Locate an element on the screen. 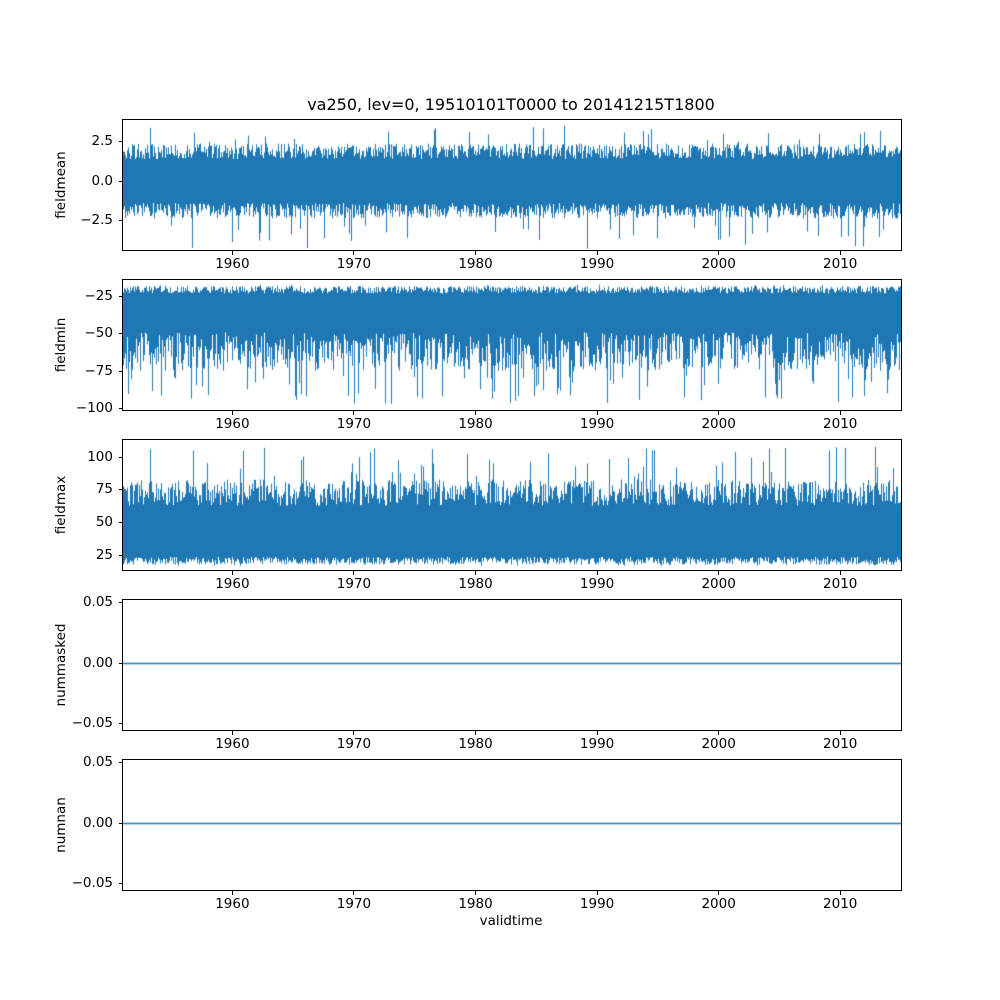 This screenshot has width=1000, height=1000. y-tick-label: −25 is located at coordinates (99, 295).